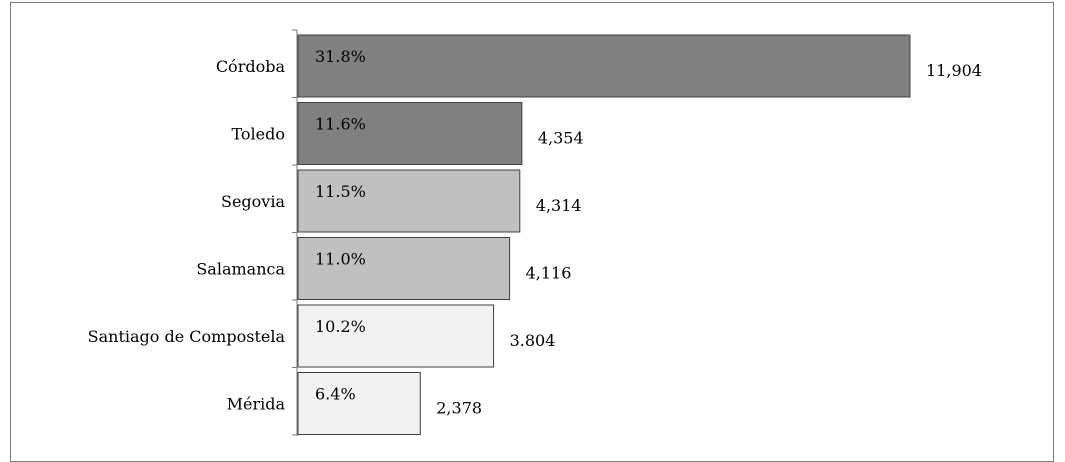 This screenshot has height=462, width=1065. What do you see at coordinates (561, 138) in the screenshot?
I see `value-label: 4,354` at bounding box center [561, 138].